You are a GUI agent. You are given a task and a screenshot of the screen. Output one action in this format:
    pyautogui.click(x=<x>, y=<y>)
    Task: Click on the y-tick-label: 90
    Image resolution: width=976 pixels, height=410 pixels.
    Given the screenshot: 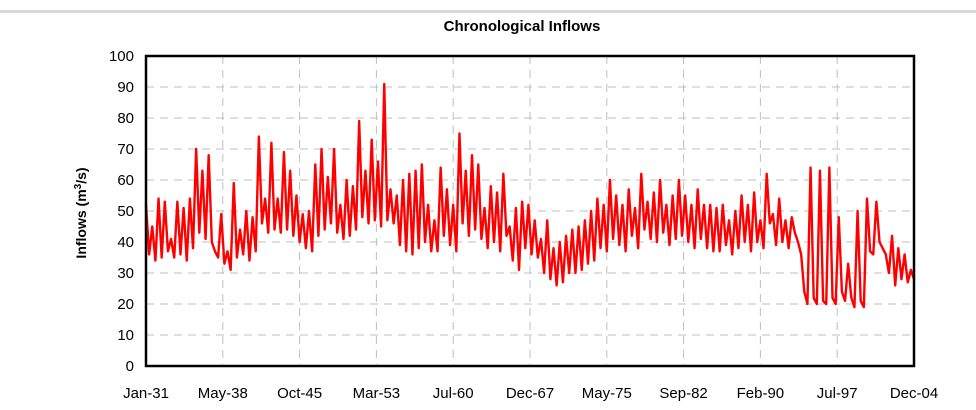 What is the action you would take?
    pyautogui.click(x=125, y=87)
    